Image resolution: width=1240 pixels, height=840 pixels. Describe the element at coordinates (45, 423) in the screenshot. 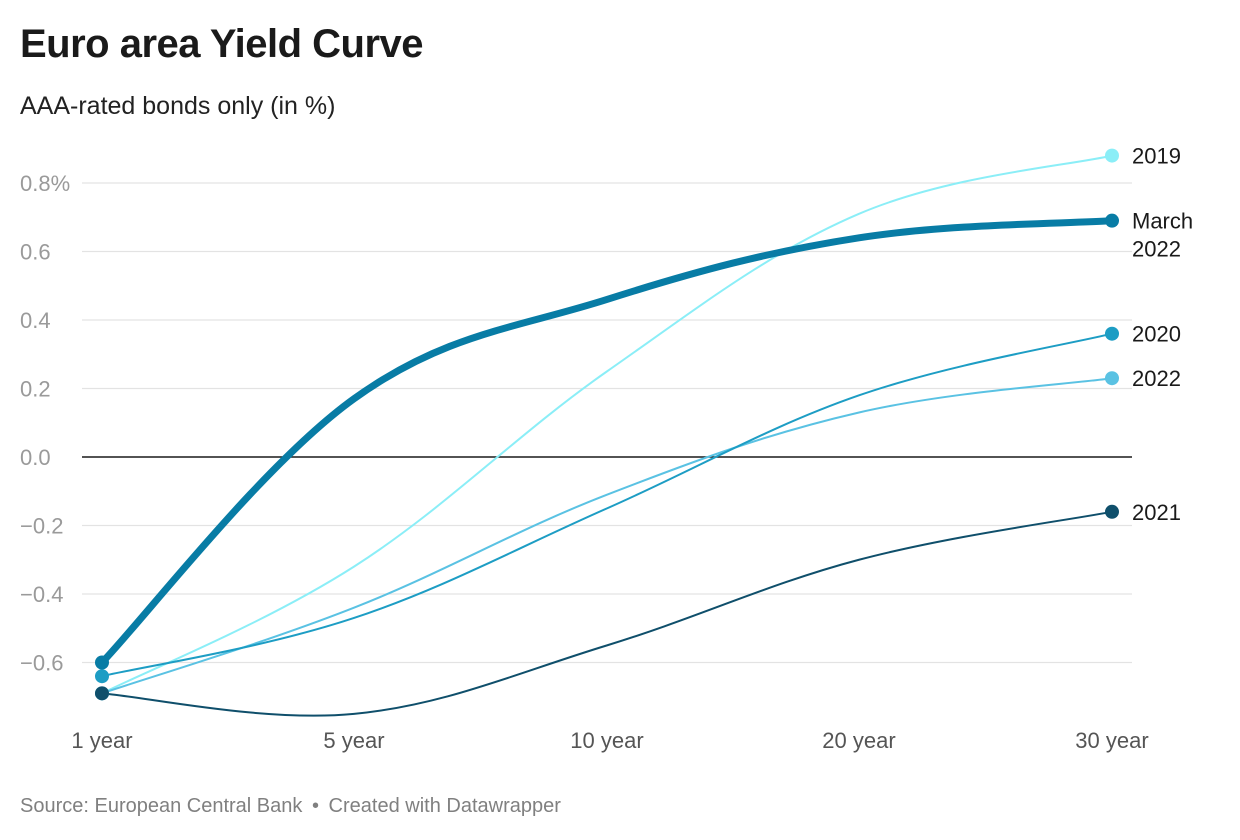

I see `y-axis-ticks: 0.8% 0.6 0.4 0.2 0.0 −0.2 −0.4 −0.6` at that location.